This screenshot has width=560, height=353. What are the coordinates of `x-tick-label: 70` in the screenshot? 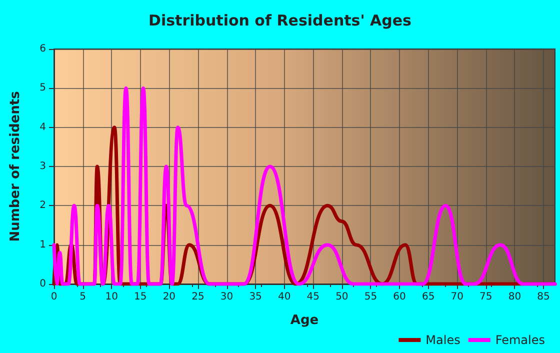 It's located at (457, 297).